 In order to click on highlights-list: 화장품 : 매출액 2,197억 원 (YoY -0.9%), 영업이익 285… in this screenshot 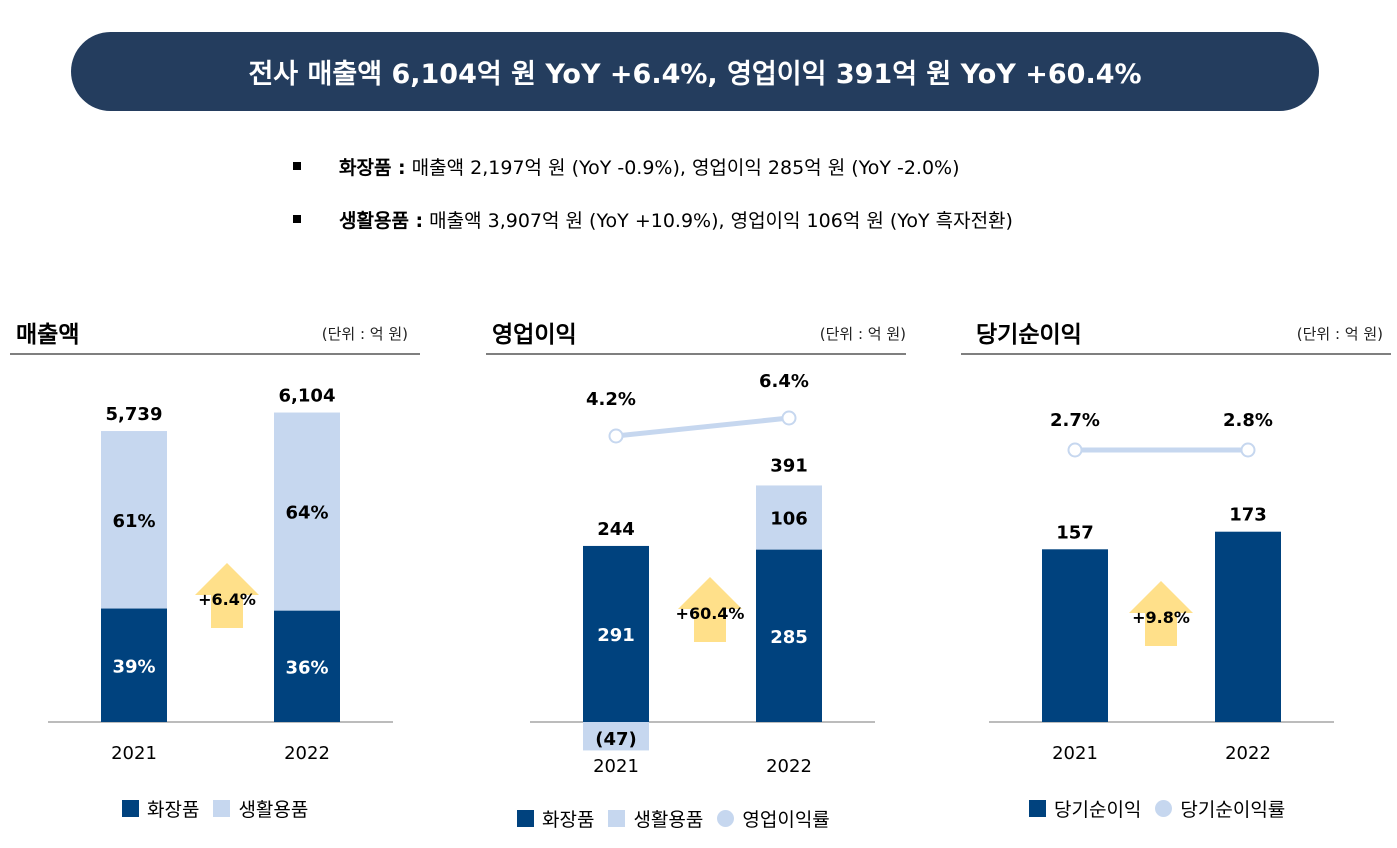, I will do `click(653, 203)`.